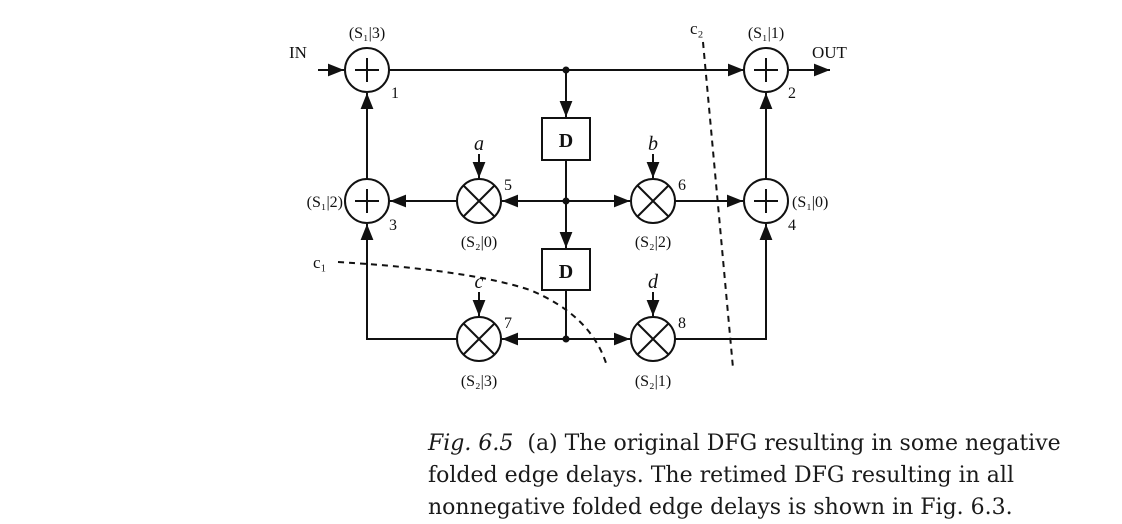 The height and width of the screenshot is (524, 1122). Describe the element at coordinates (319, 262) in the screenshot. I see `cutset-c1-label: c₁` at that location.